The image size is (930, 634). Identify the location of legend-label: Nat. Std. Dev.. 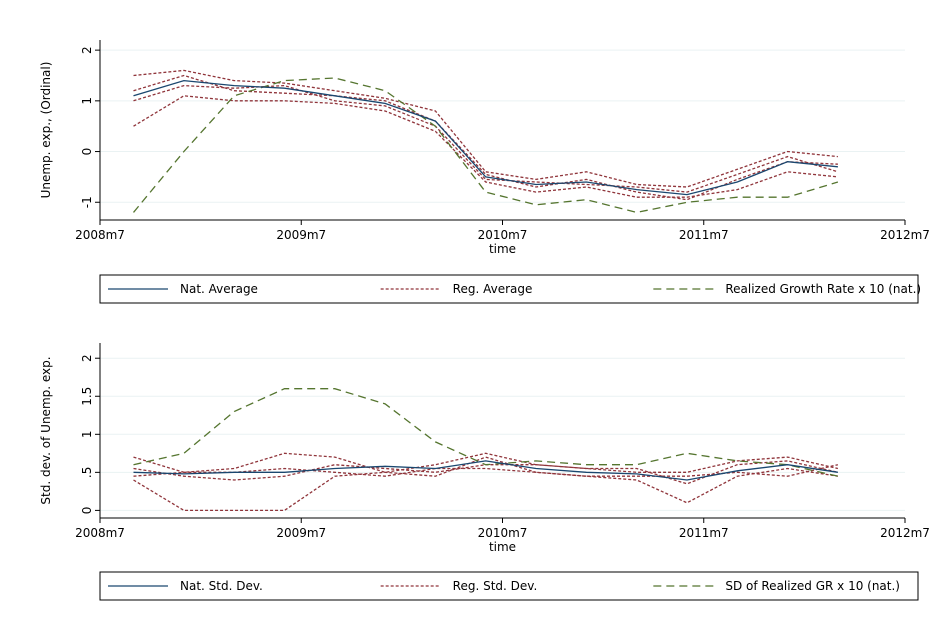
(221, 586).